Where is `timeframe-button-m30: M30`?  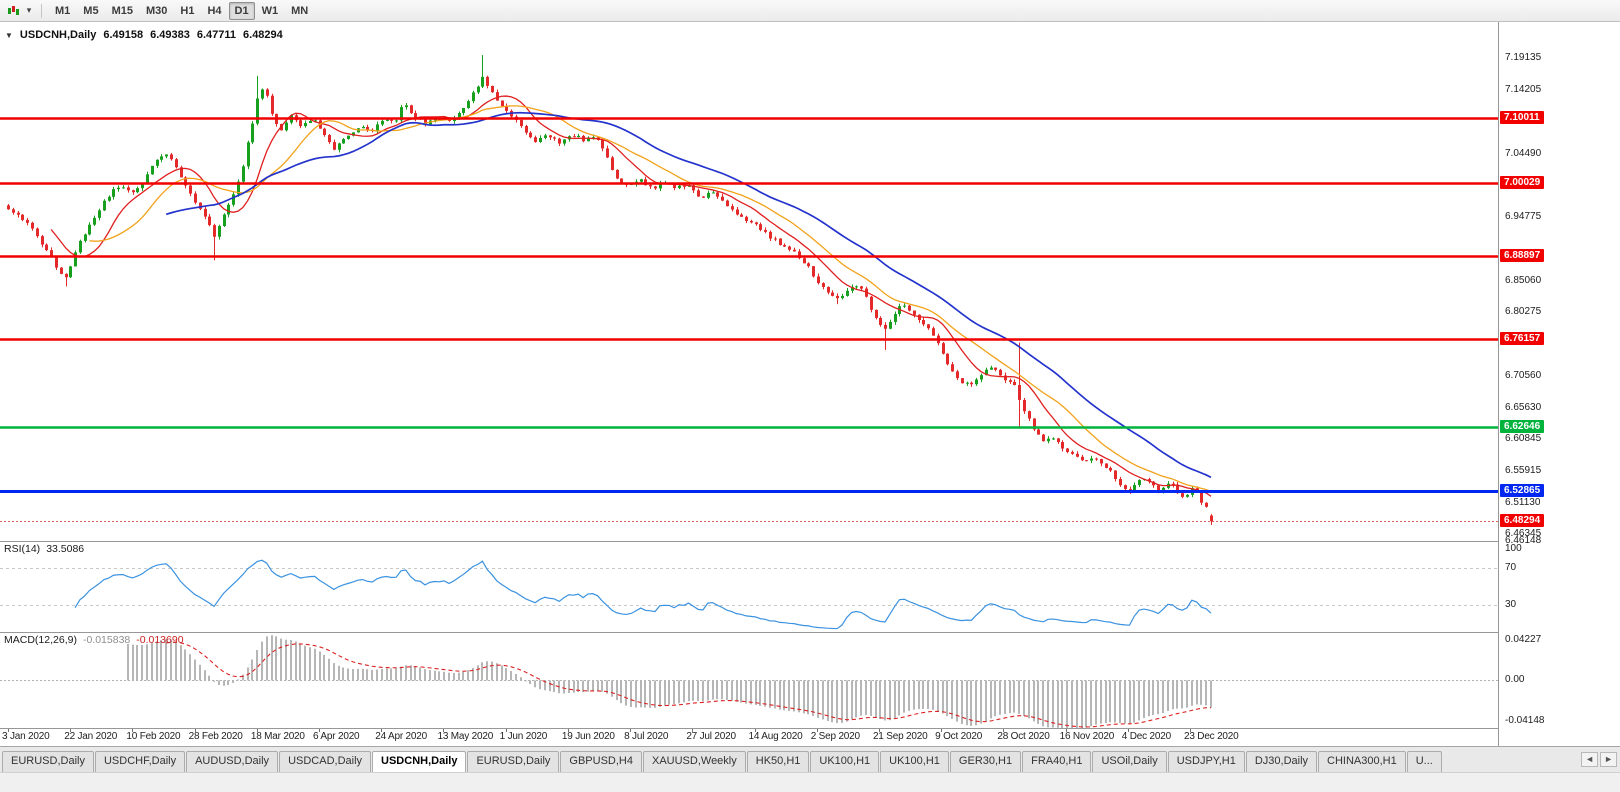
timeframe-button-m30: M30 is located at coordinates (156, 10).